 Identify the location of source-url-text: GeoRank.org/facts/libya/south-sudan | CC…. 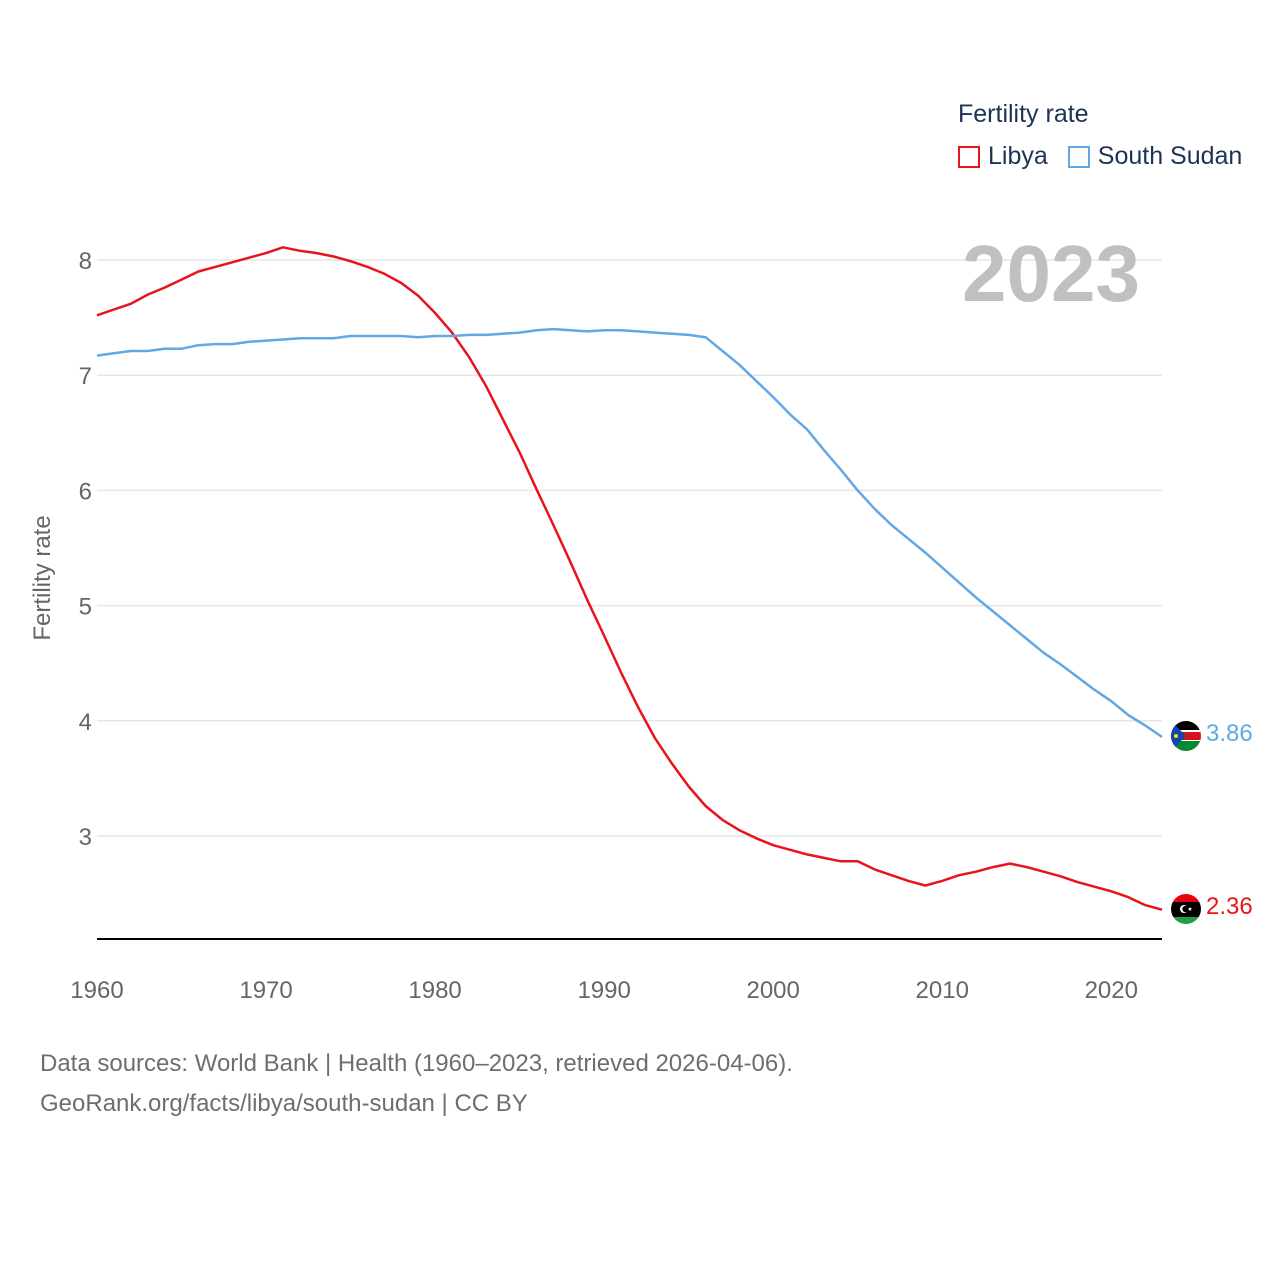
(284, 1103).